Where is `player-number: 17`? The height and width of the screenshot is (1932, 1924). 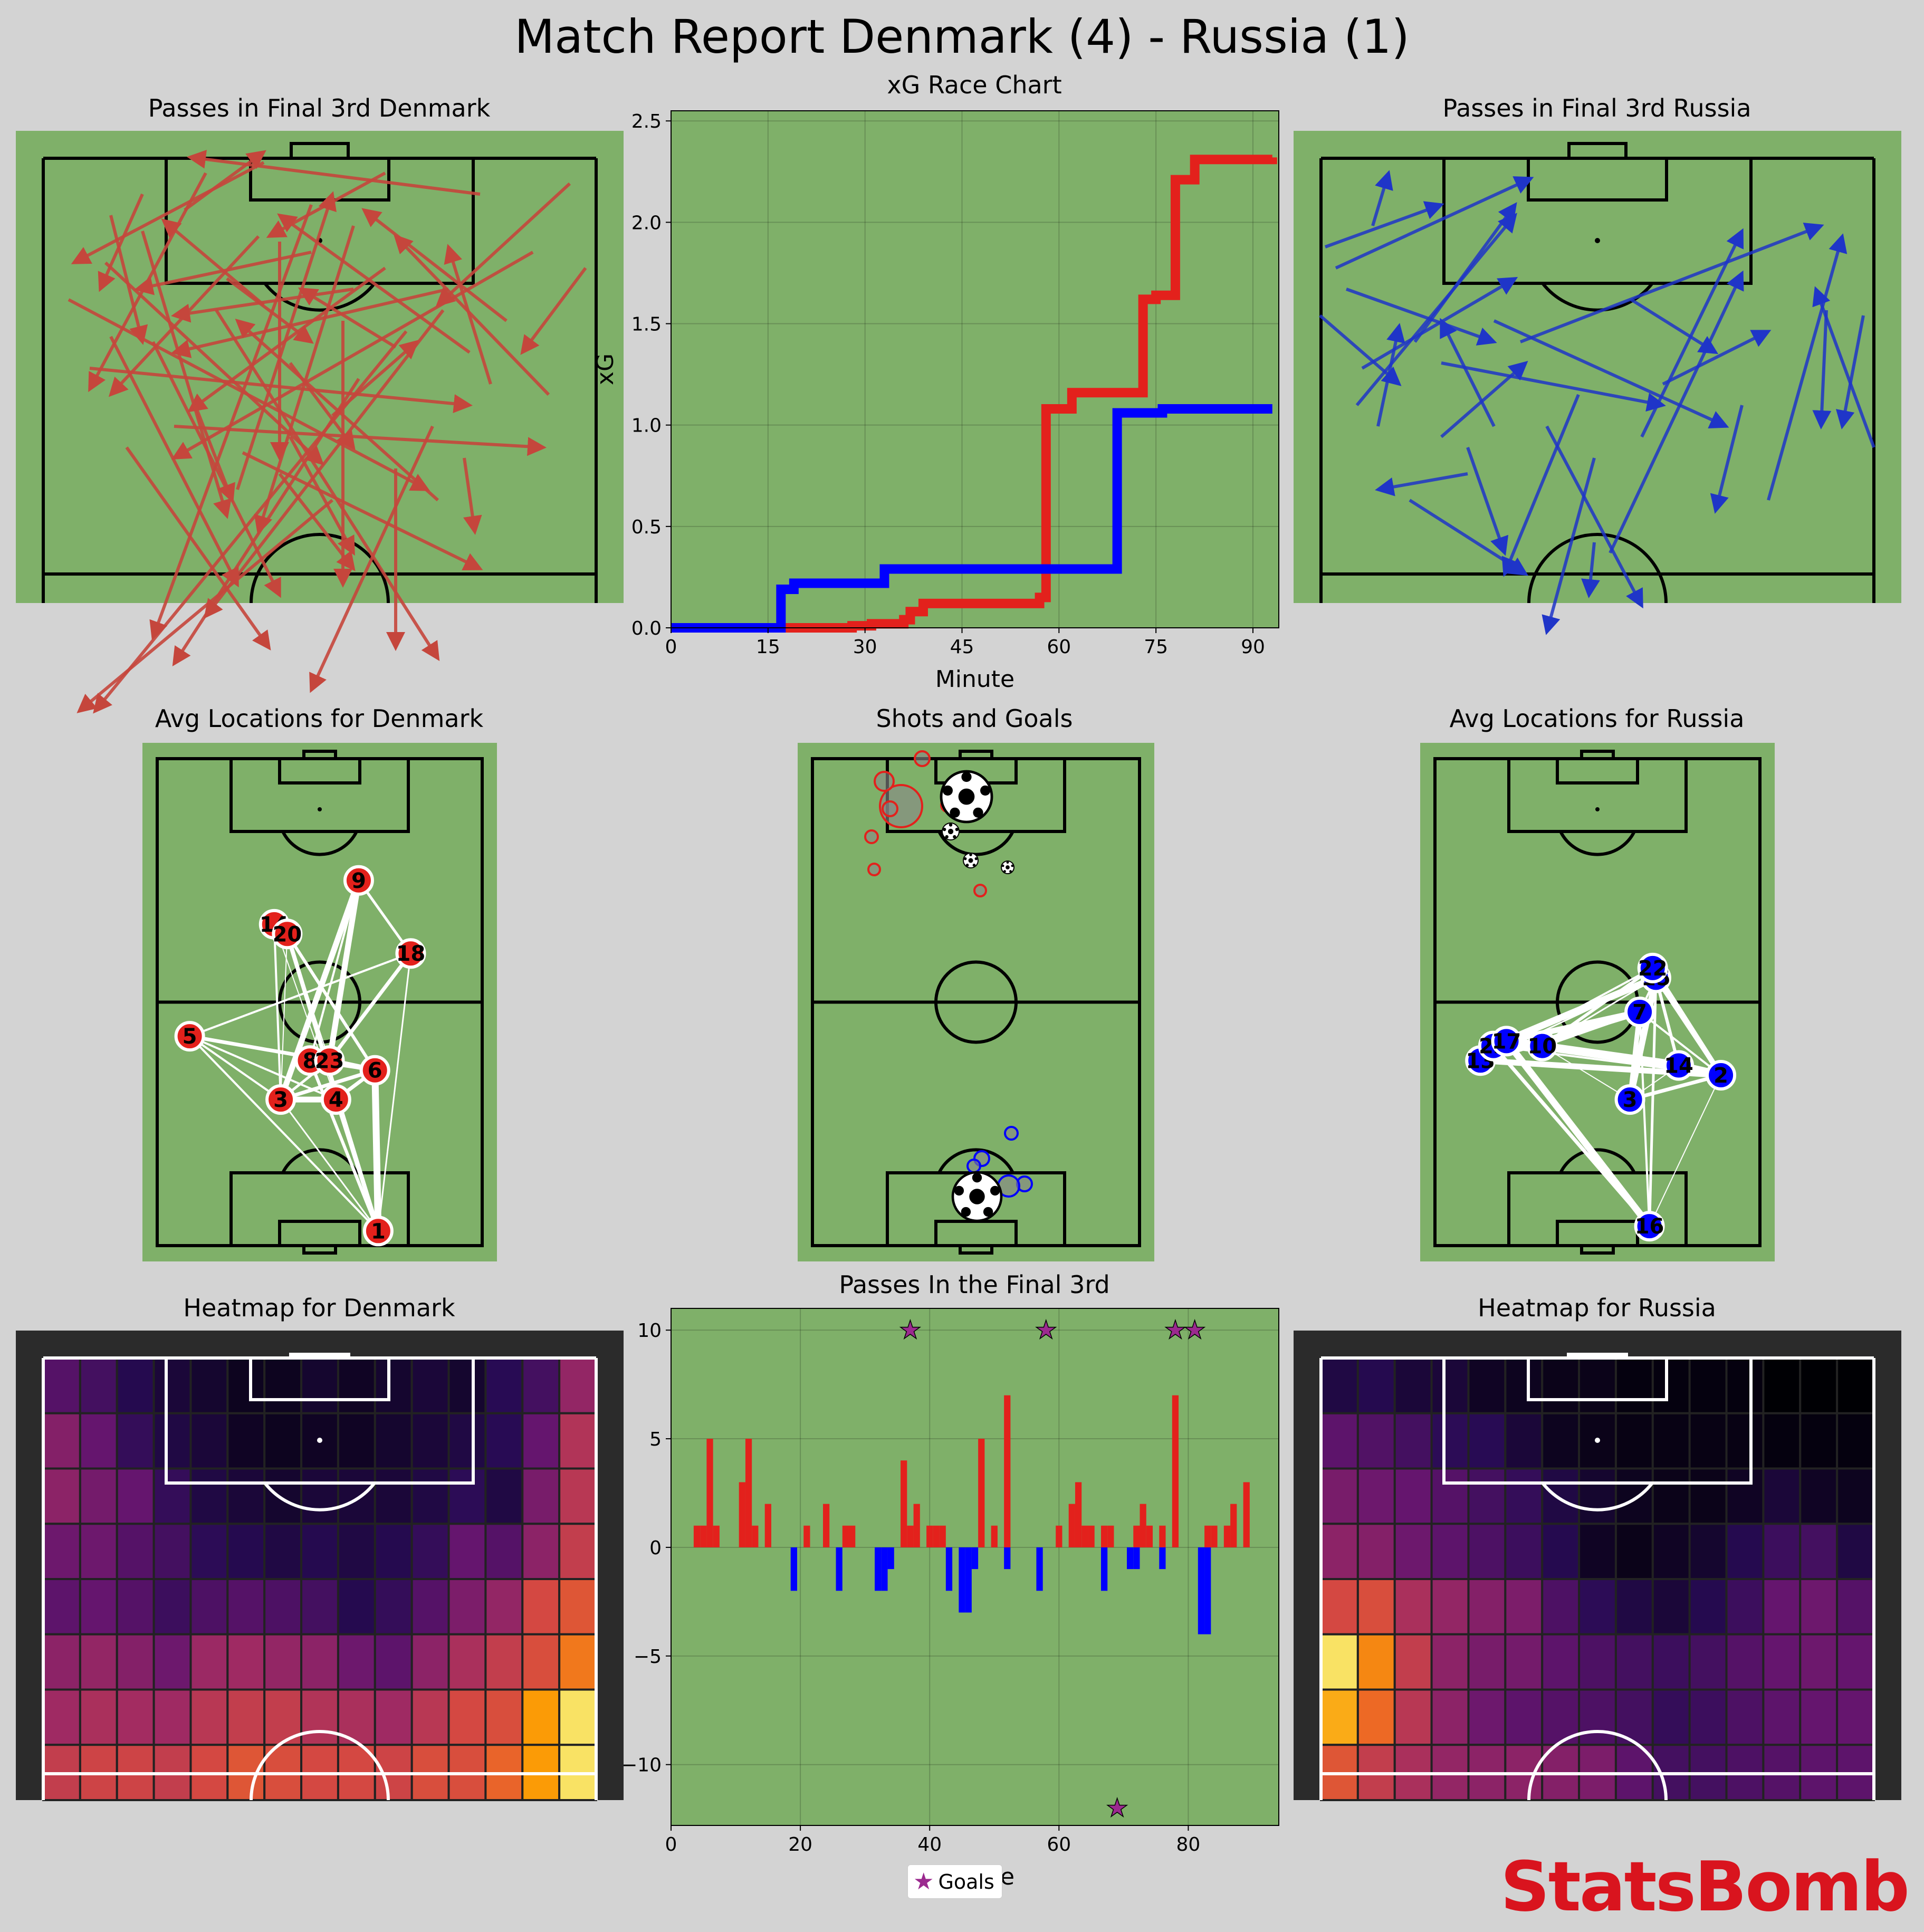 player-number: 17 is located at coordinates (1506, 1042).